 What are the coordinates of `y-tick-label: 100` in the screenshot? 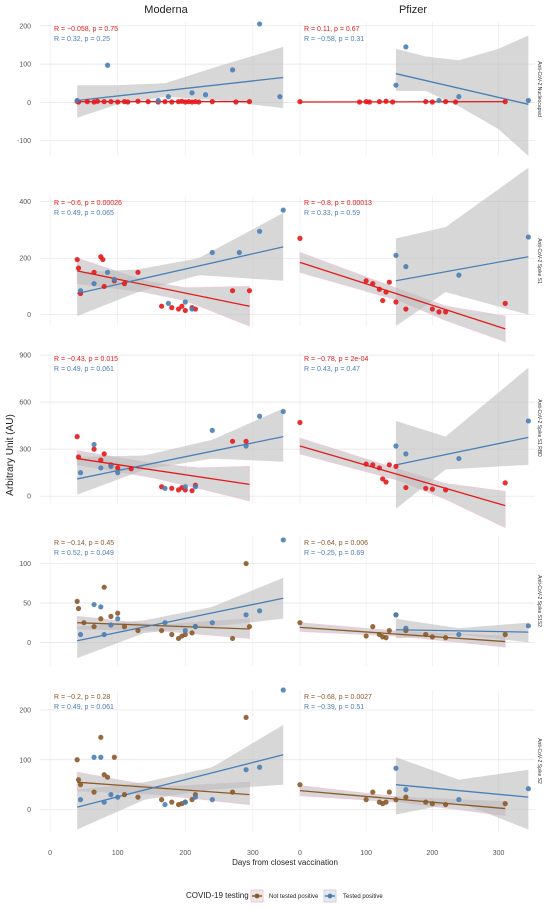 It's located at (25, 760).